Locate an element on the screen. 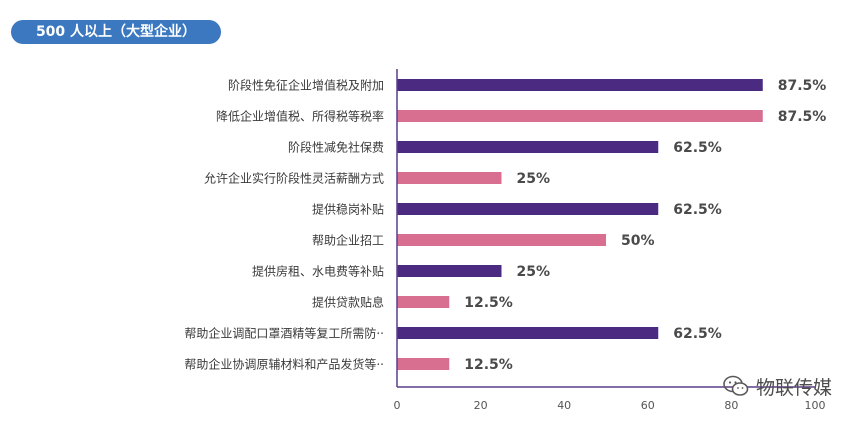 This screenshot has width=868, height=425. category-label: 帮助企业协调原辅材料和产品发货等·· is located at coordinates (284, 364).